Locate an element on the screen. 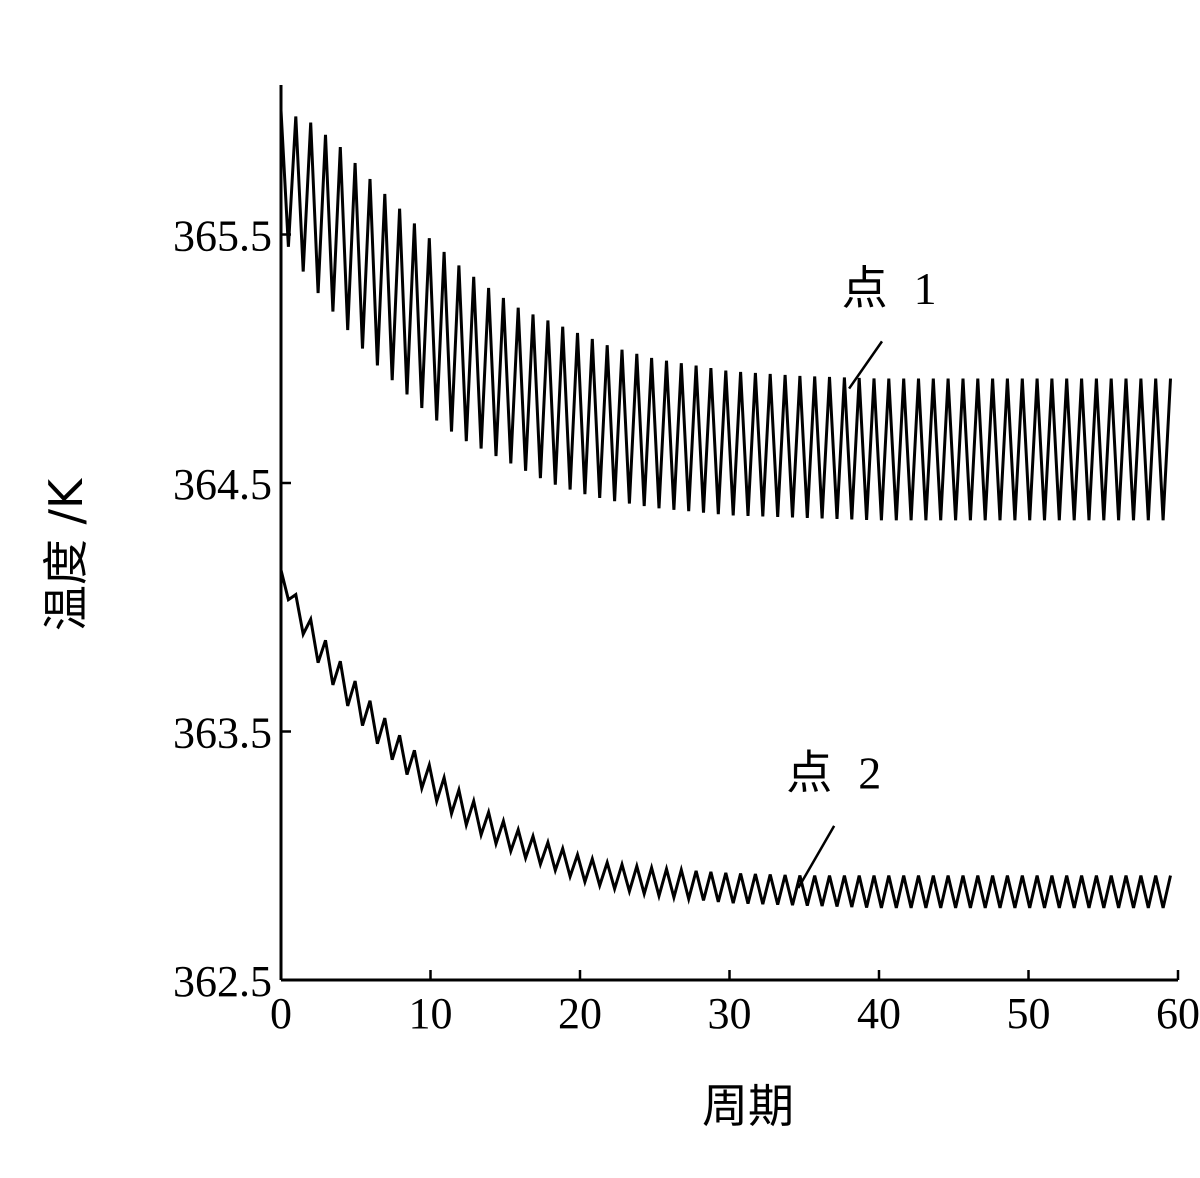 The image size is (1200, 1178). y-axis-title: 温度 /K is located at coordinates (66, 554).